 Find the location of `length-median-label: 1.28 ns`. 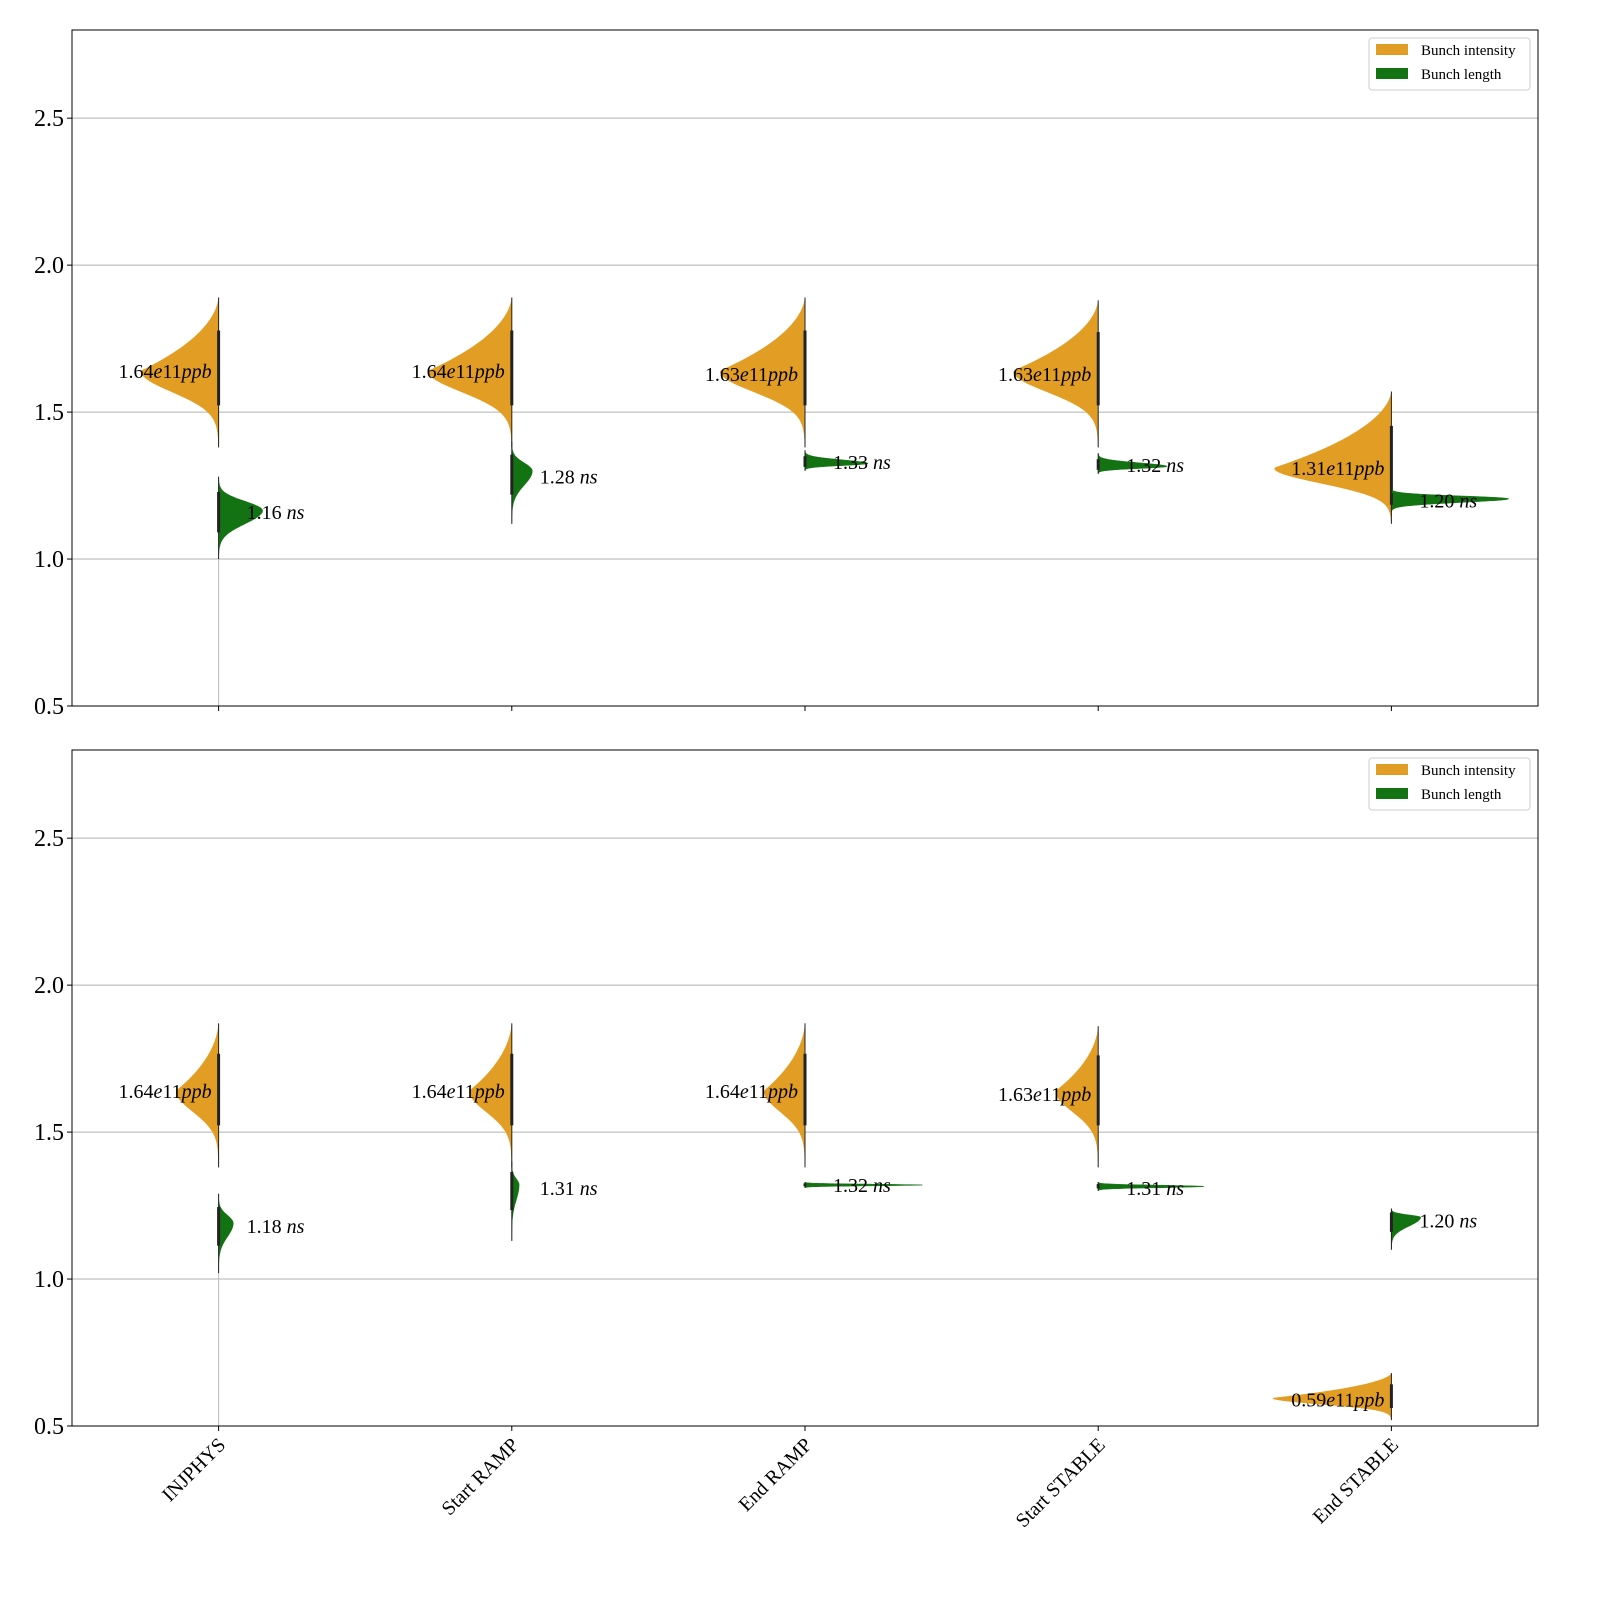

length-median-label: 1.28 ns is located at coordinates (569, 478).